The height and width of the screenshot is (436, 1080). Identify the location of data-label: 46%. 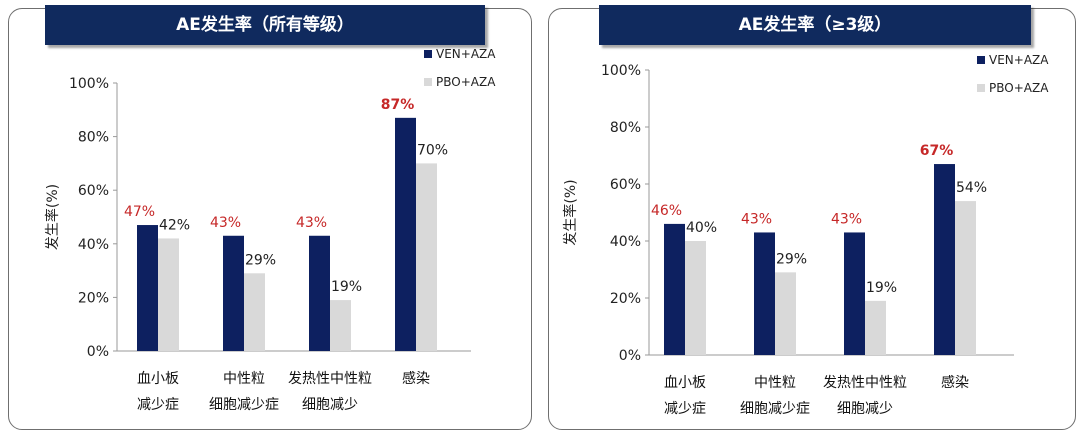
(666, 211).